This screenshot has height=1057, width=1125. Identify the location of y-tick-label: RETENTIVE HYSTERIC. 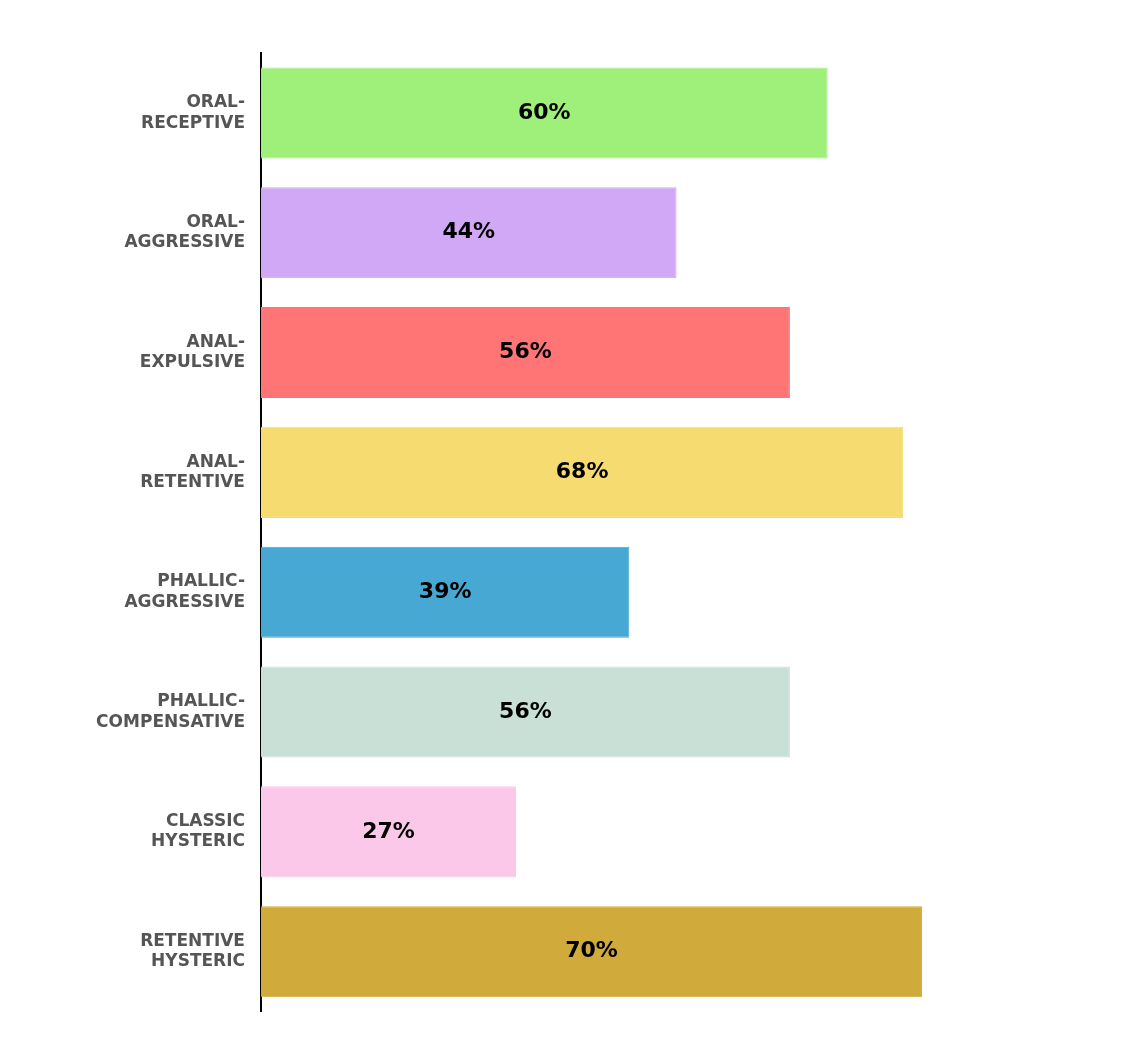
(192, 950).